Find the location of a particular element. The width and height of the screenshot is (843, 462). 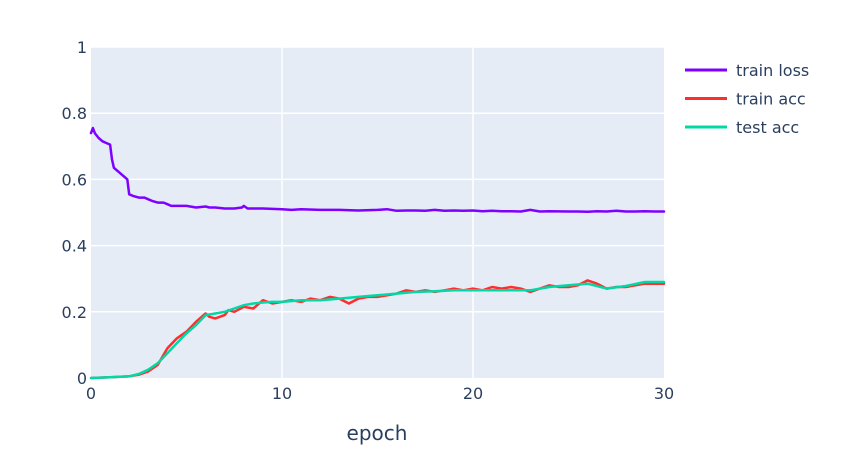

x-axis-title: epoch is located at coordinates (377, 433).